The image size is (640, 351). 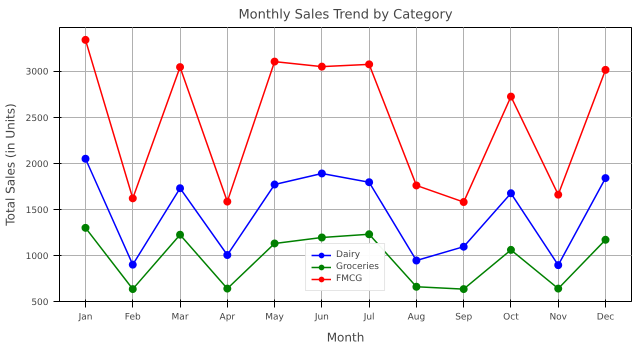 I want to click on x-tick-label: Jul, so click(x=368, y=317).